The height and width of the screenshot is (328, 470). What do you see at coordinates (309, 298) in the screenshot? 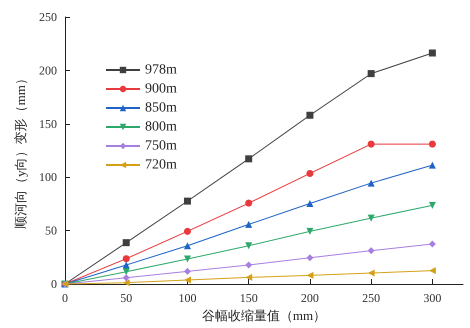
I see `x-tick-label: 200` at bounding box center [309, 298].